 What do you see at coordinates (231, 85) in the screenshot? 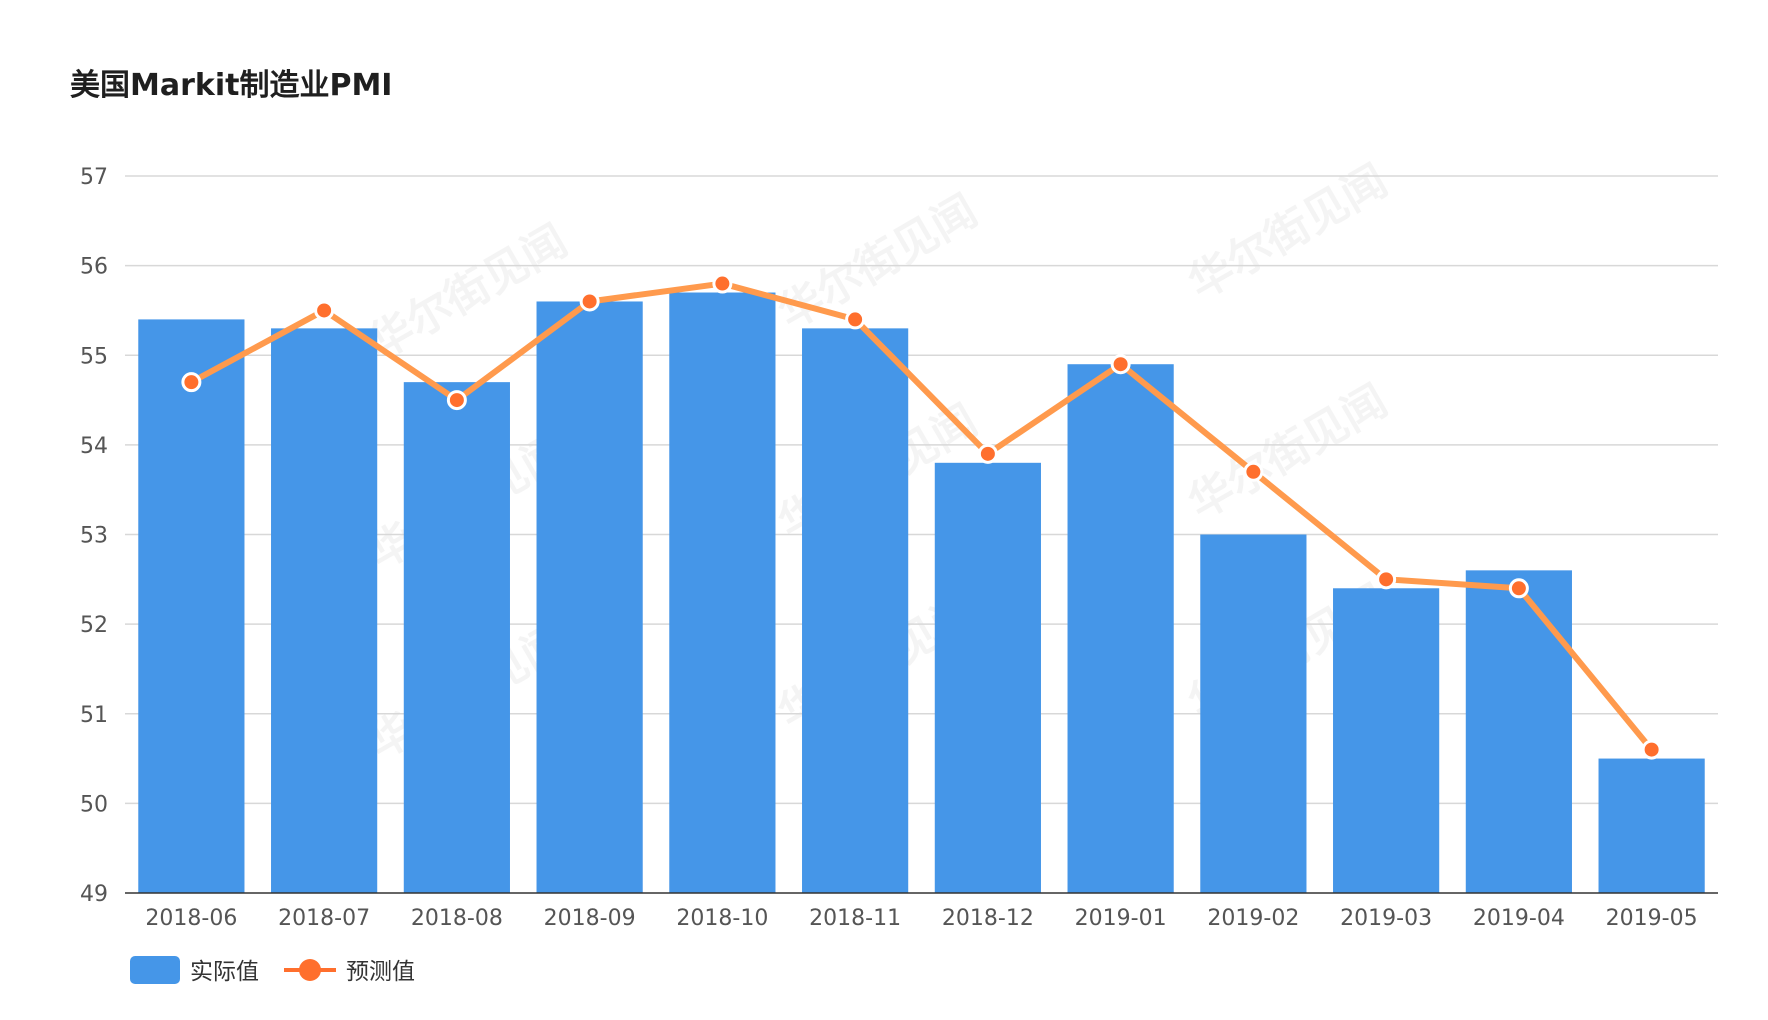
I see `chart-title: 美国Markit制造业PMI` at bounding box center [231, 85].